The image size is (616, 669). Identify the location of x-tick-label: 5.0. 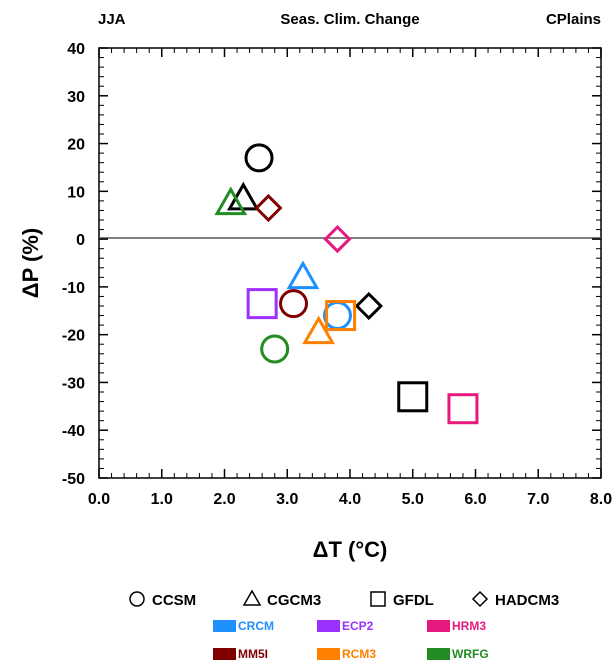
(413, 499).